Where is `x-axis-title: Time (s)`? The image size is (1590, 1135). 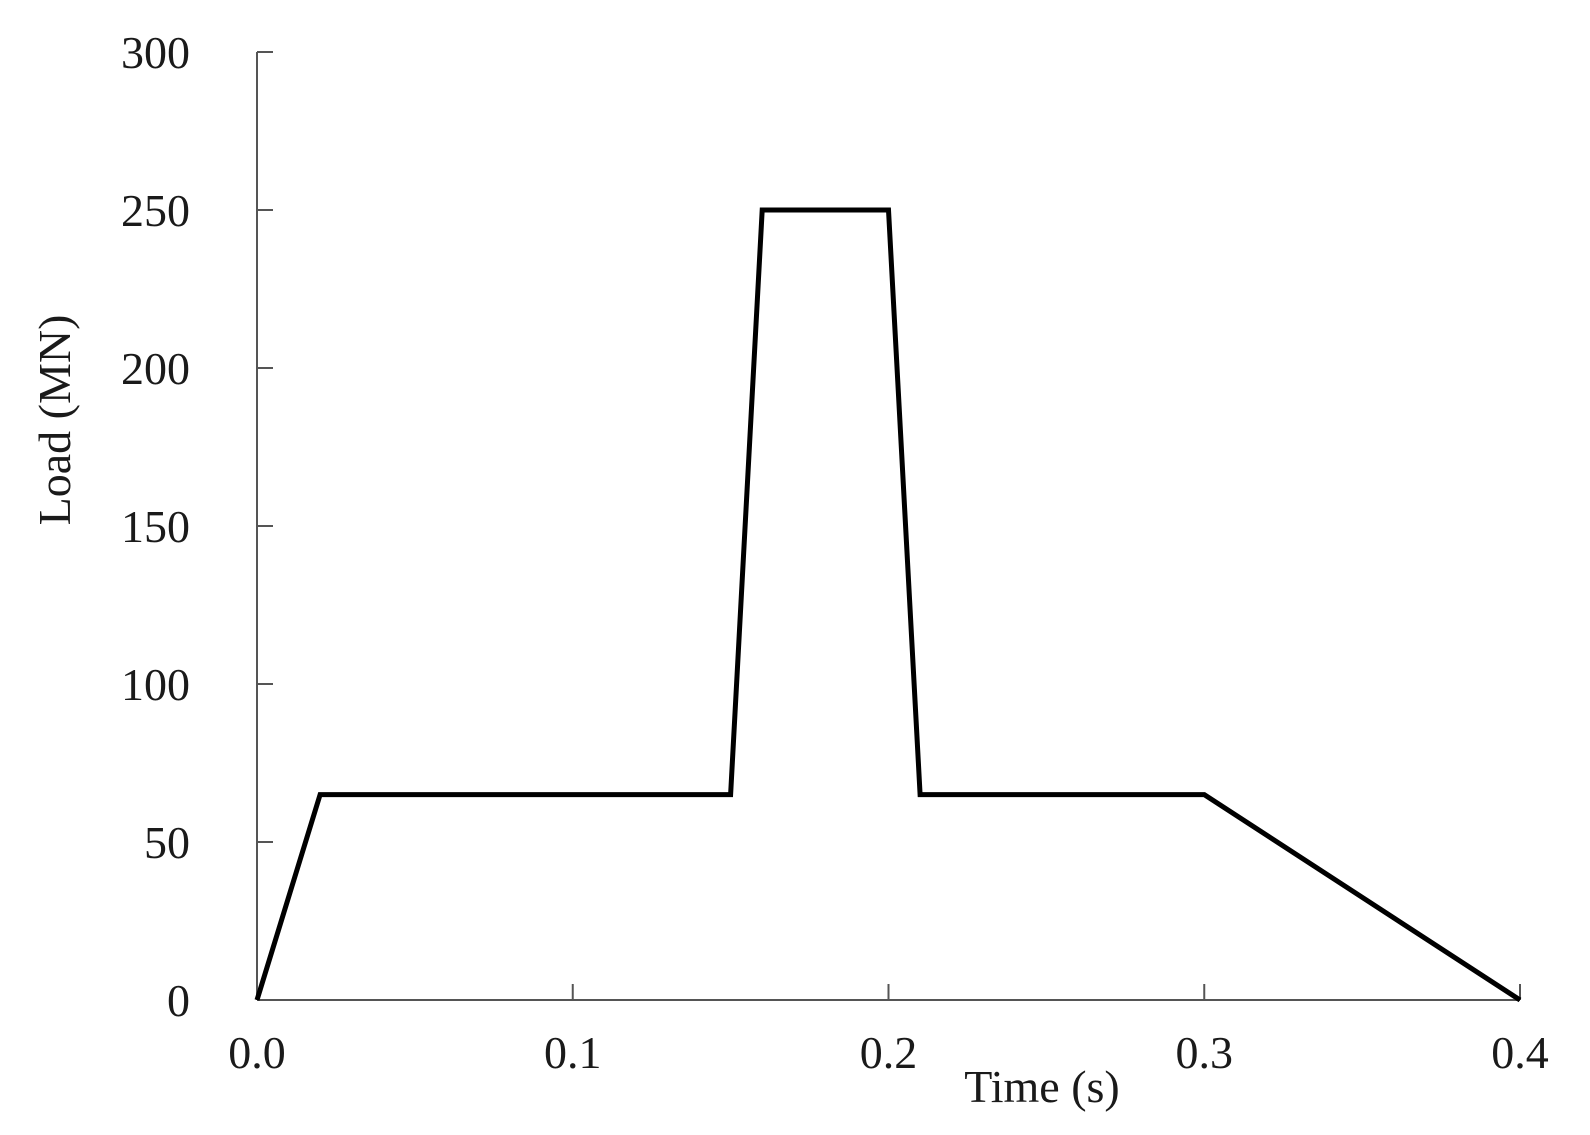
x-axis-title: Time (s) is located at coordinates (1042, 1086).